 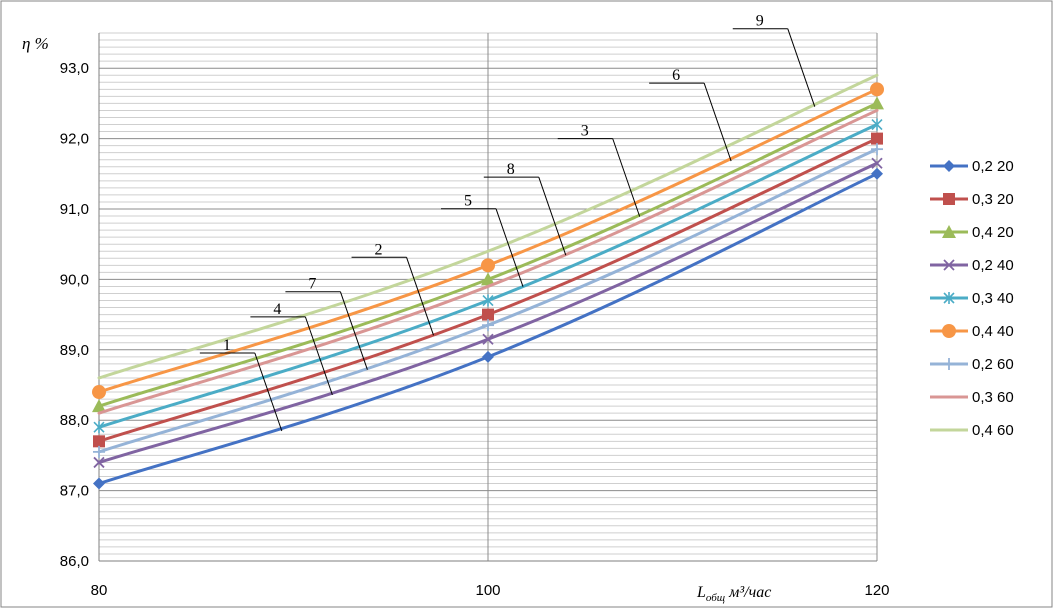 What do you see at coordinates (487, 590) in the screenshot?
I see `x-tick-label: 100` at bounding box center [487, 590].